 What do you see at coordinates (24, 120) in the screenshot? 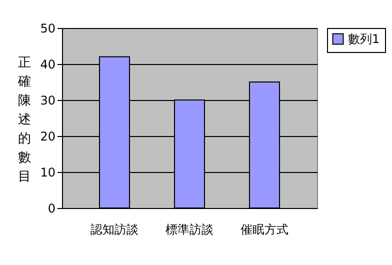
I see `y-axis-title: 正確陳述的數目` at bounding box center [24, 120].